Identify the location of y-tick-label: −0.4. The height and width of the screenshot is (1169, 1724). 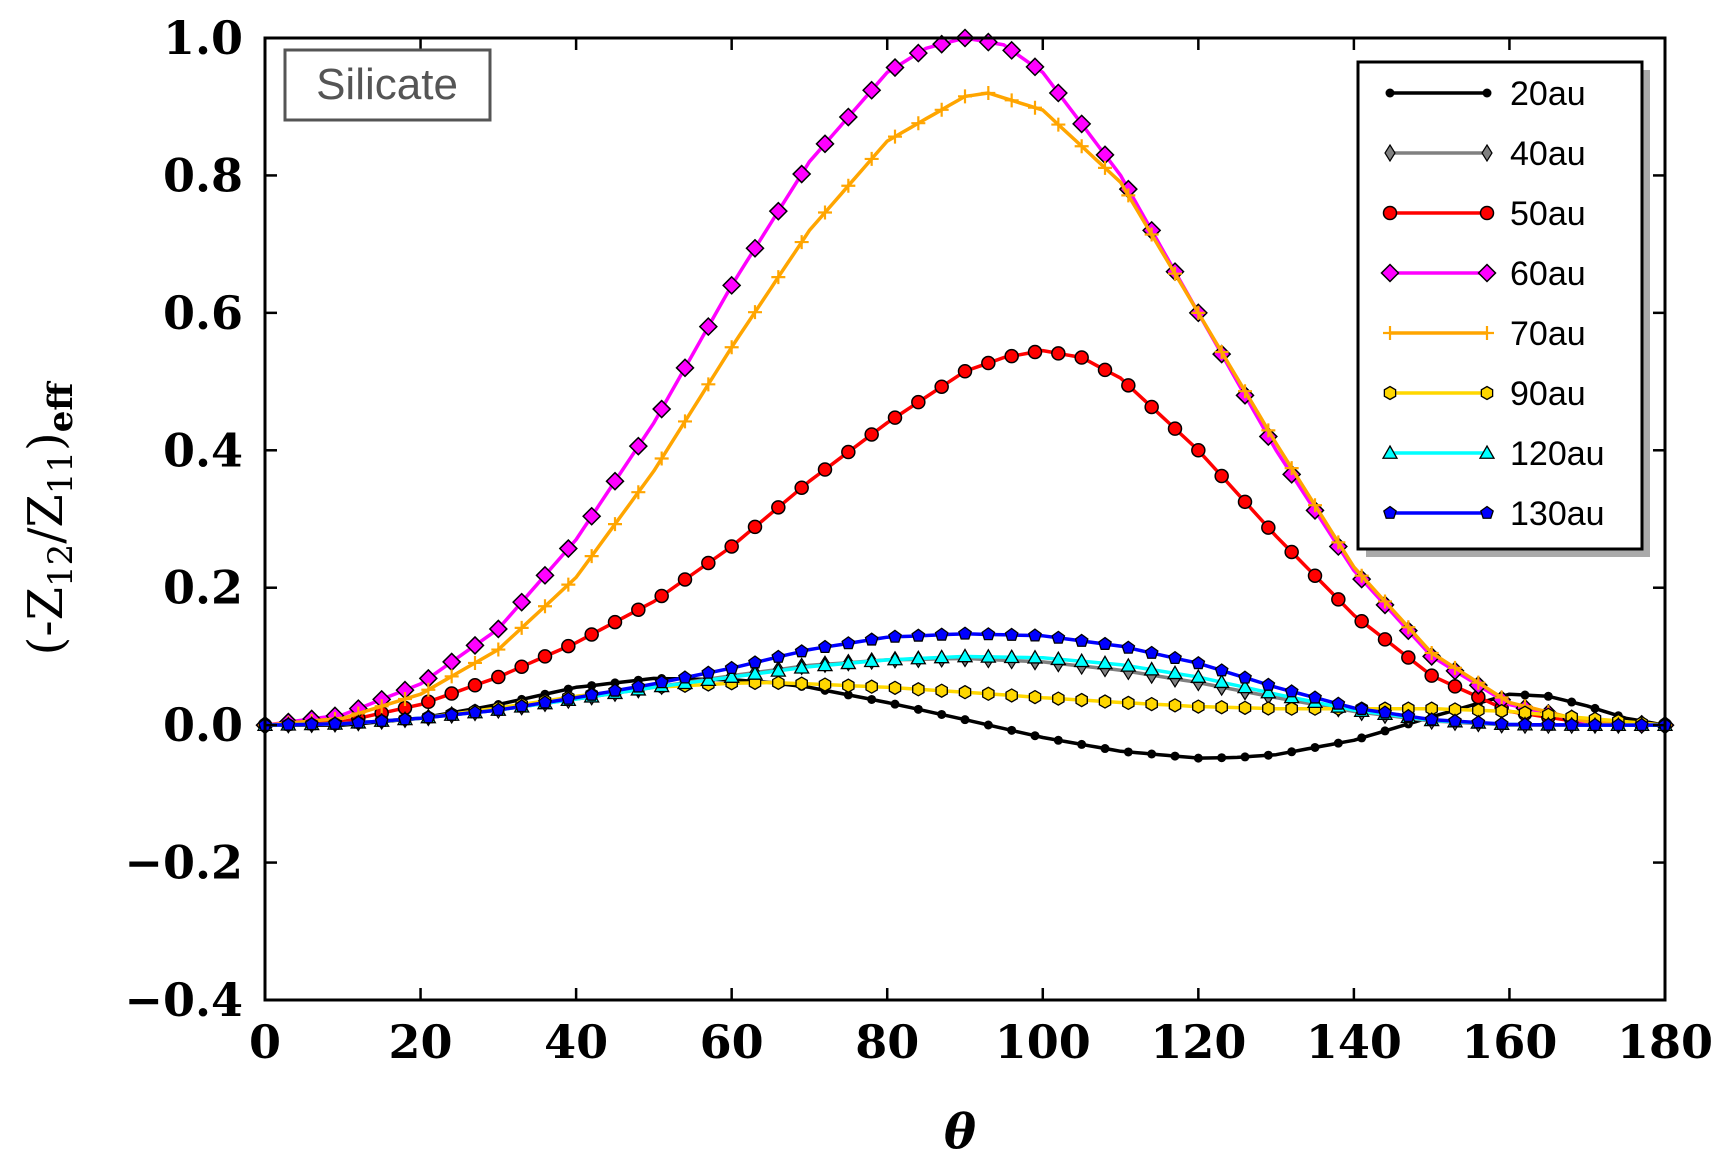
(183, 1000).